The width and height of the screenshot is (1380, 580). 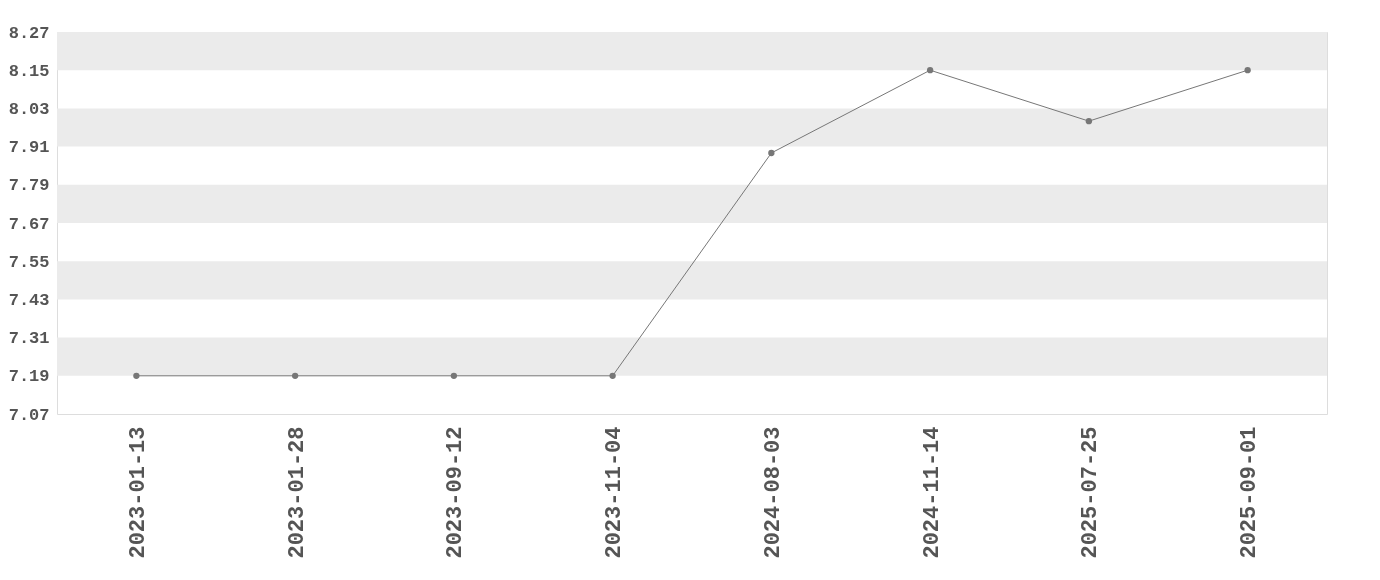 I want to click on x-tick-label: 2023-01-13, so click(x=138, y=492).